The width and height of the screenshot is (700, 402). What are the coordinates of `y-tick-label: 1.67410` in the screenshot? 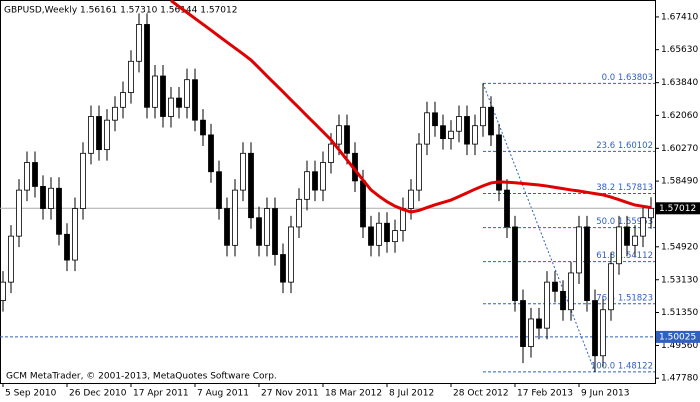 It's located at (679, 17).